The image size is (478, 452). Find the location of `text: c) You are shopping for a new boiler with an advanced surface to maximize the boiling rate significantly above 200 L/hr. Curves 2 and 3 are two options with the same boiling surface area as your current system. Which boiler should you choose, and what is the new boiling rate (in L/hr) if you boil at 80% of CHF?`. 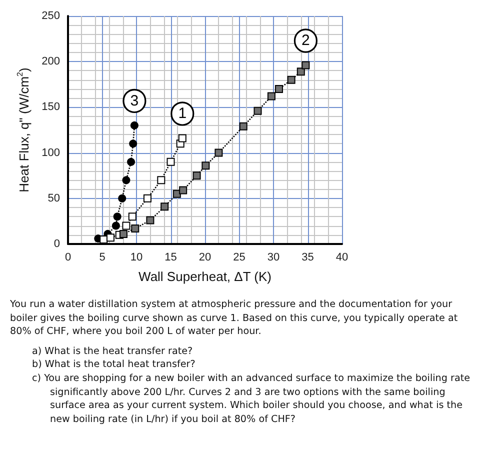

text: c) You are shopping for a new boiler with an advanced surface to maximize the boiling rate significantly above 200 L/hr. Curves 2 and 3 are two options with the same boiling surface area as your current system. Which boiler should you choose, and what is the new boiling rate (in L/hr) if you boil at 80% of CHF? is located at coordinates (252, 399).